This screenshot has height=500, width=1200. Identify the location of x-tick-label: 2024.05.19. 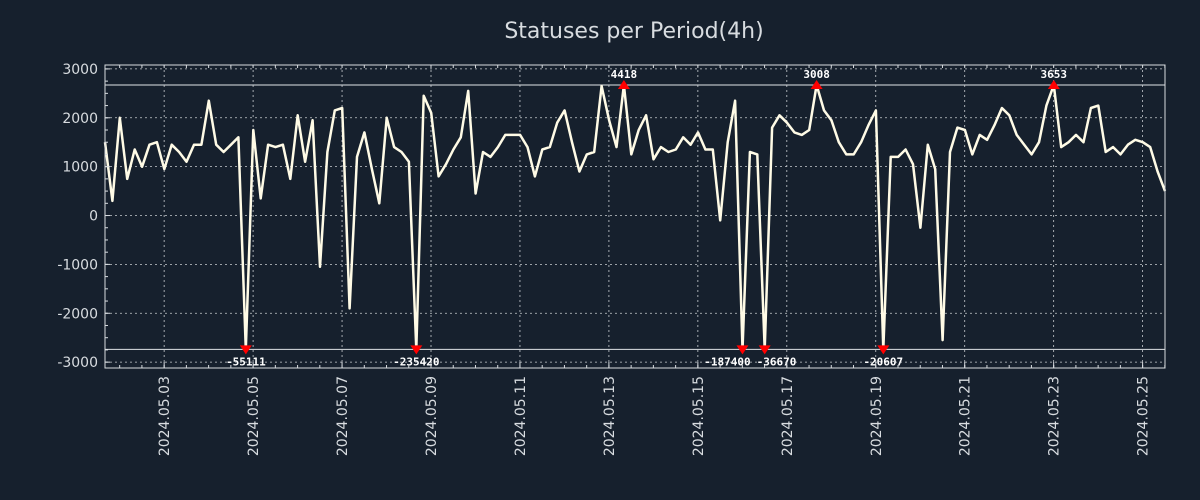
(877, 416).